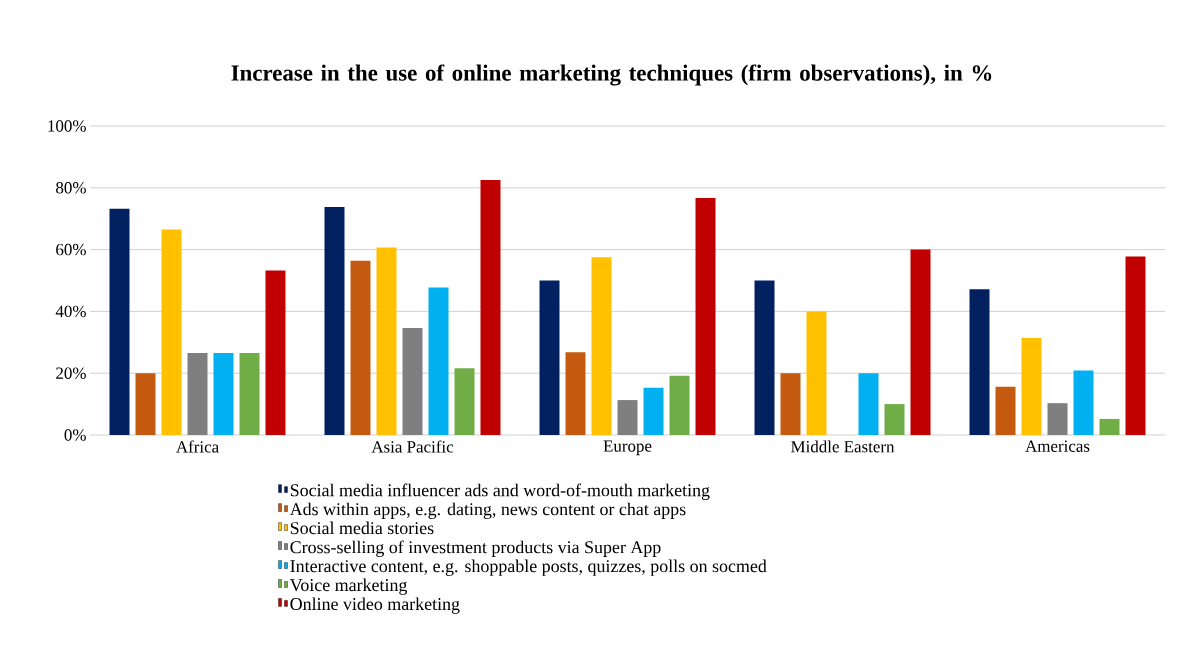 The height and width of the screenshot is (653, 1193). Describe the element at coordinates (500, 492) in the screenshot. I see `legend-label: Social media influencer ads and word-of-mouth marketing` at that location.